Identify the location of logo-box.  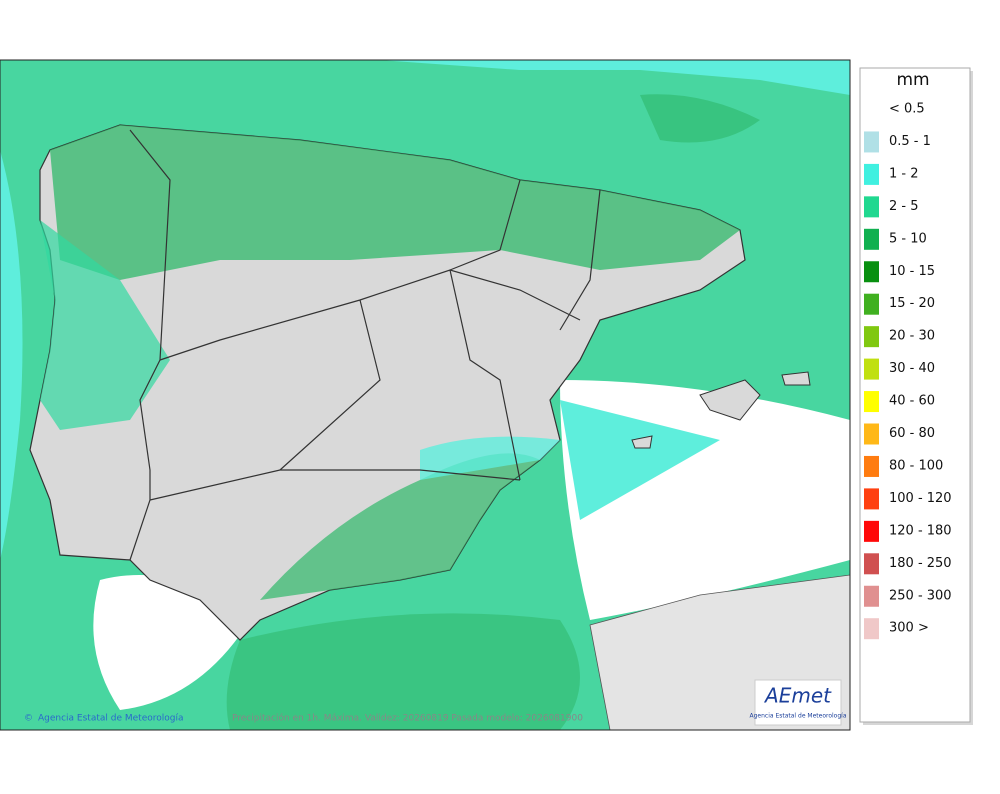
(798, 702).